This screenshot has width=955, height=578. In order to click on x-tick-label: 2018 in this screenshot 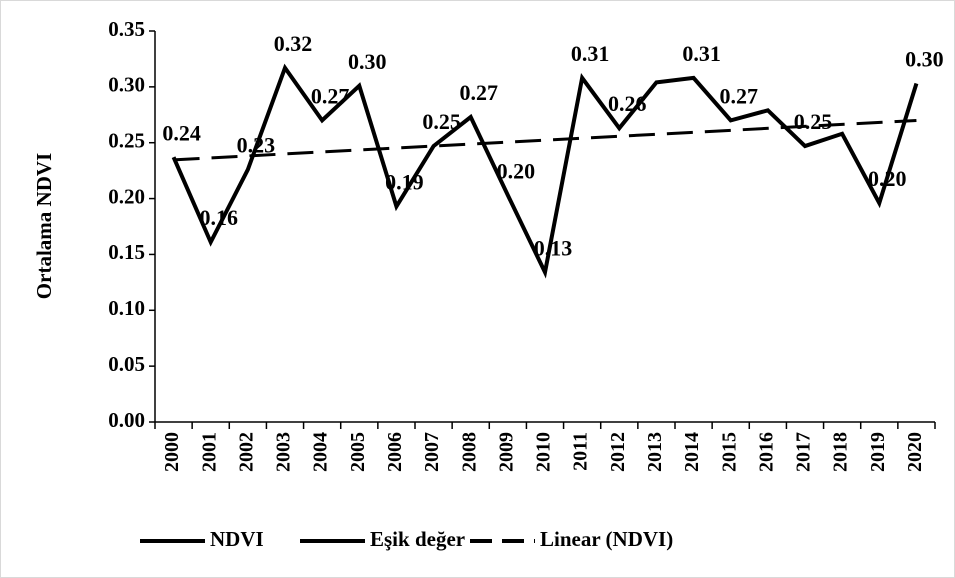, I will do `click(841, 452)`.